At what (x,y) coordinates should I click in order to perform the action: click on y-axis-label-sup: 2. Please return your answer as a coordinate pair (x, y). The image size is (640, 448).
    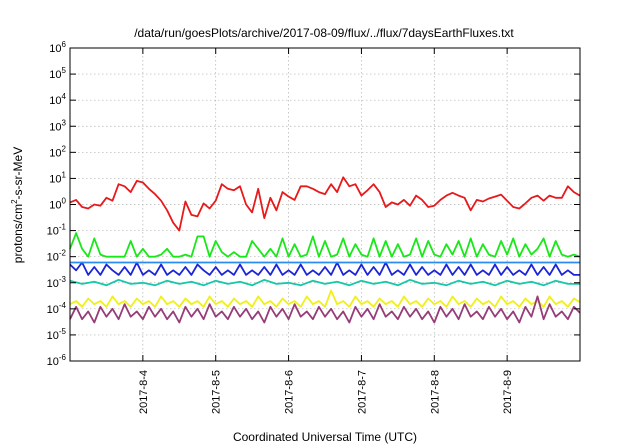
    Looking at the image, I should click on (14, 201).